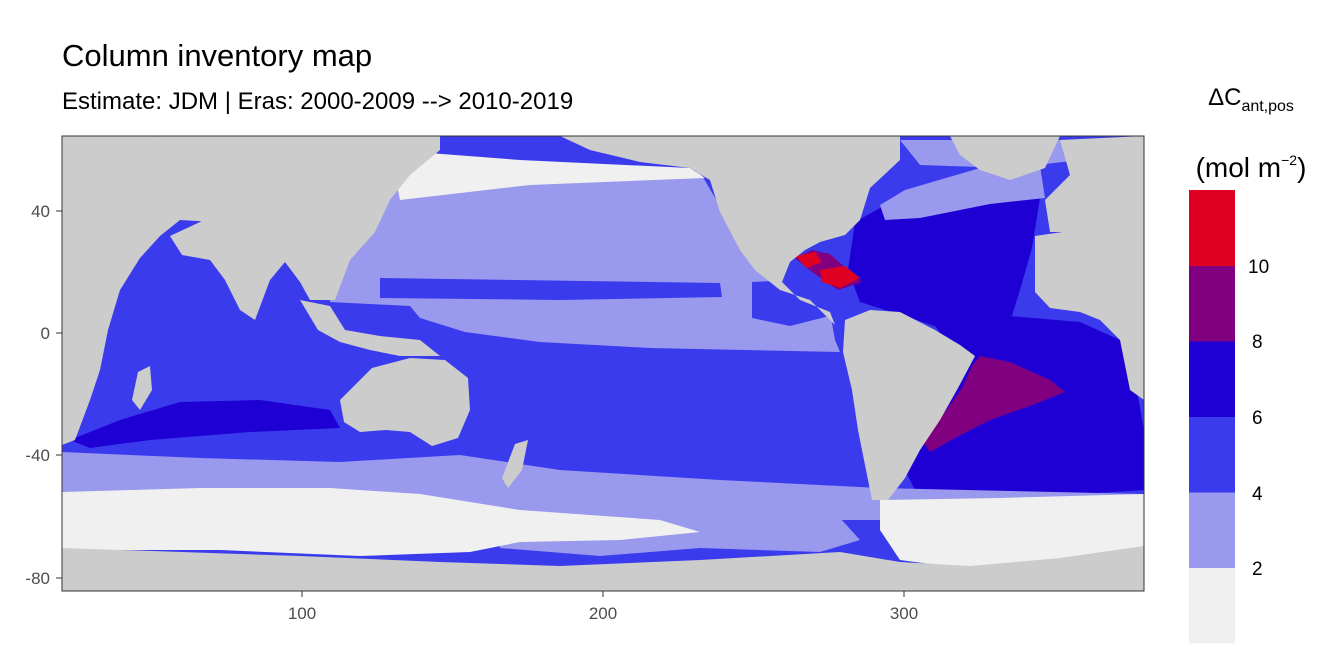 This screenshot has width=1344, height=672. Describe the element at coordinates (217, 55) in the screenshot. I see `map-title: Column inventory map` at that location.